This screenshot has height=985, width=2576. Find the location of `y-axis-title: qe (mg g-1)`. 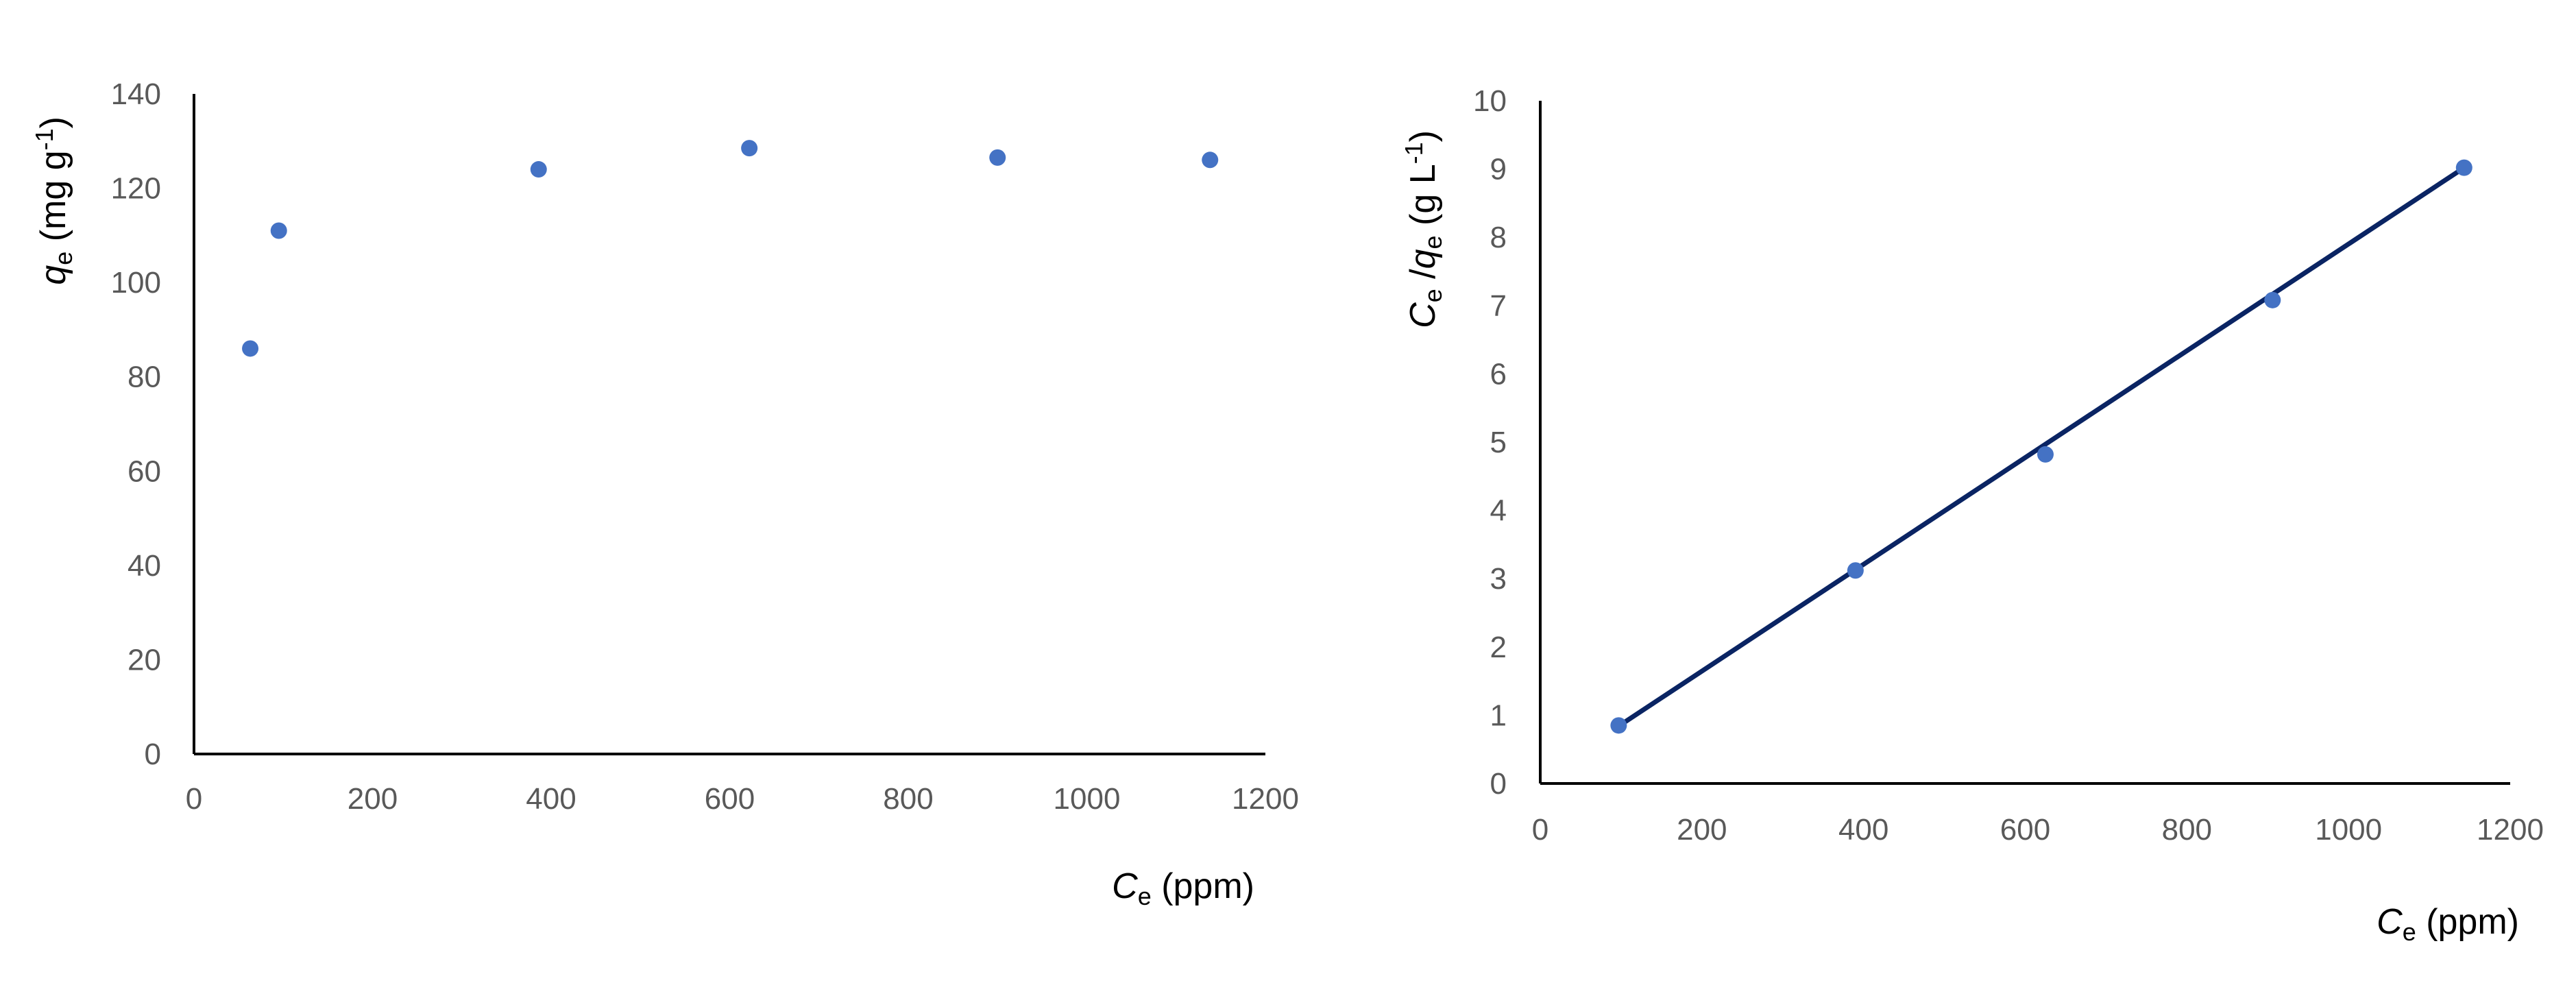

y-axis-title: qe (mg g-1) is located at coordinates (53, 201).